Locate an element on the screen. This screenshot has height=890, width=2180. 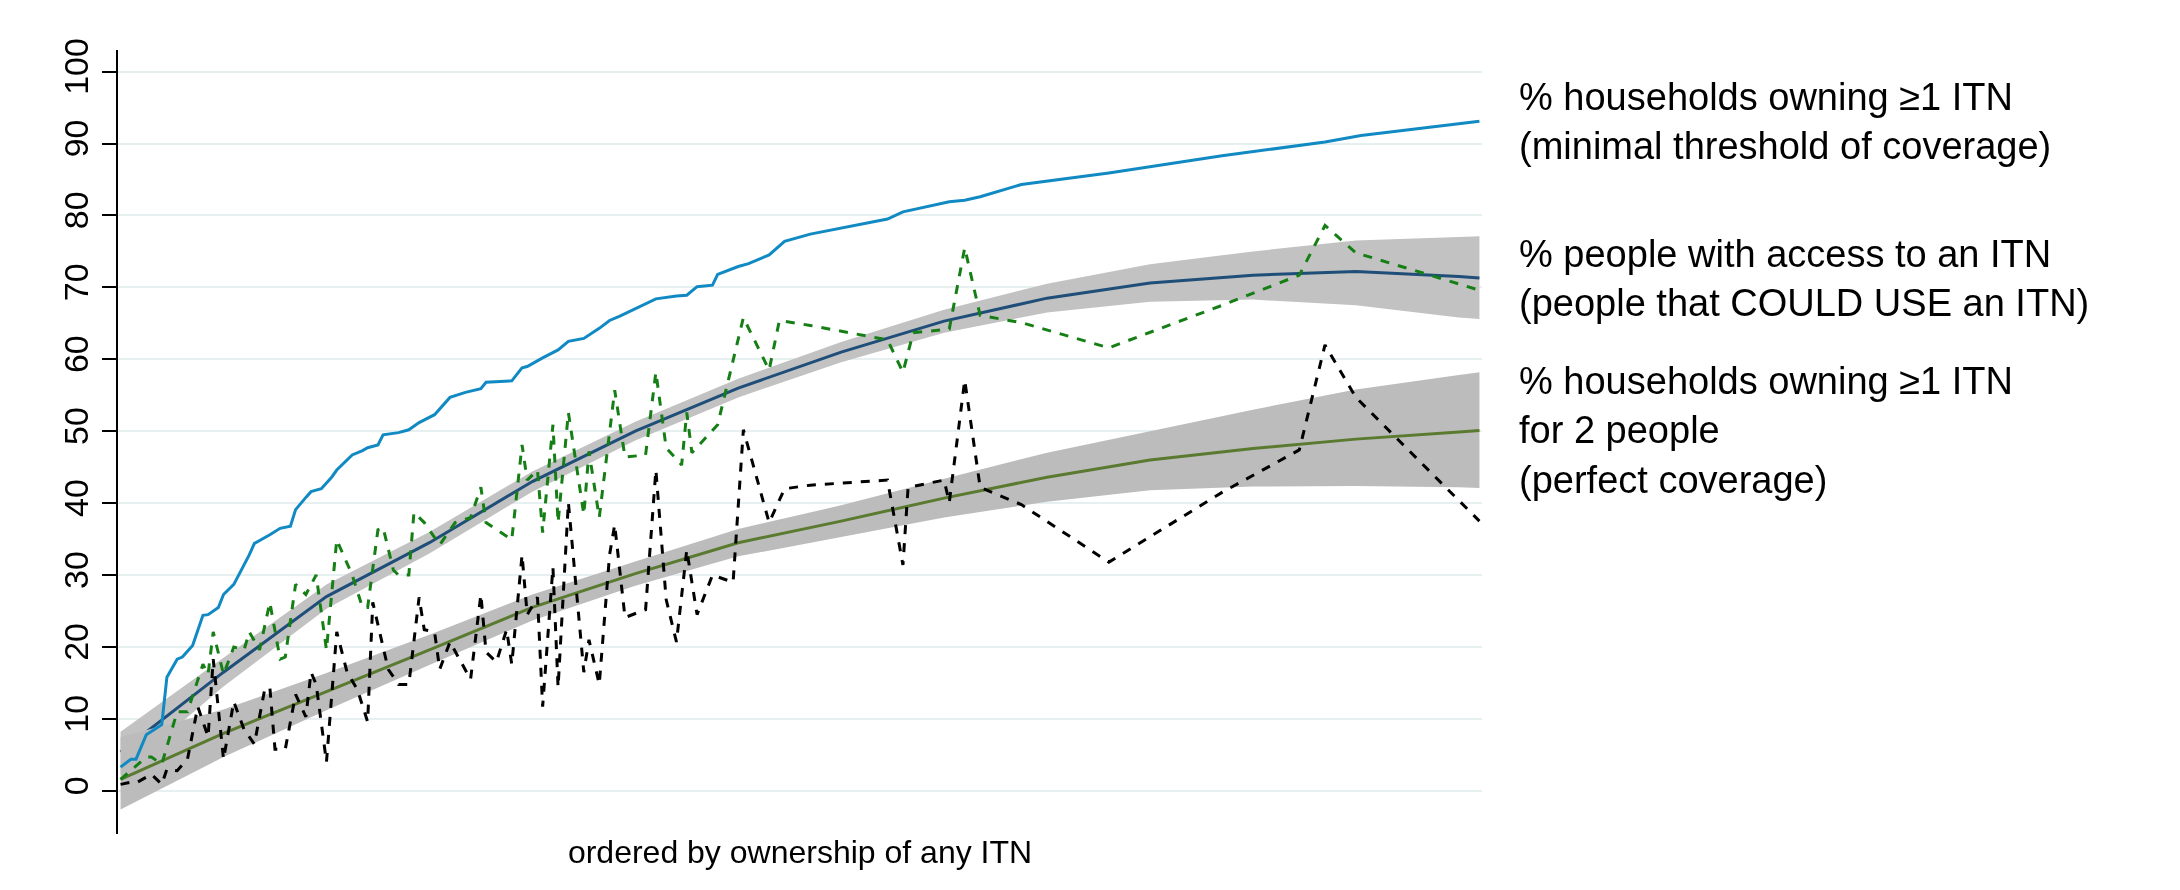
y-tick-label: 20 is located at coordinates (76, 641).